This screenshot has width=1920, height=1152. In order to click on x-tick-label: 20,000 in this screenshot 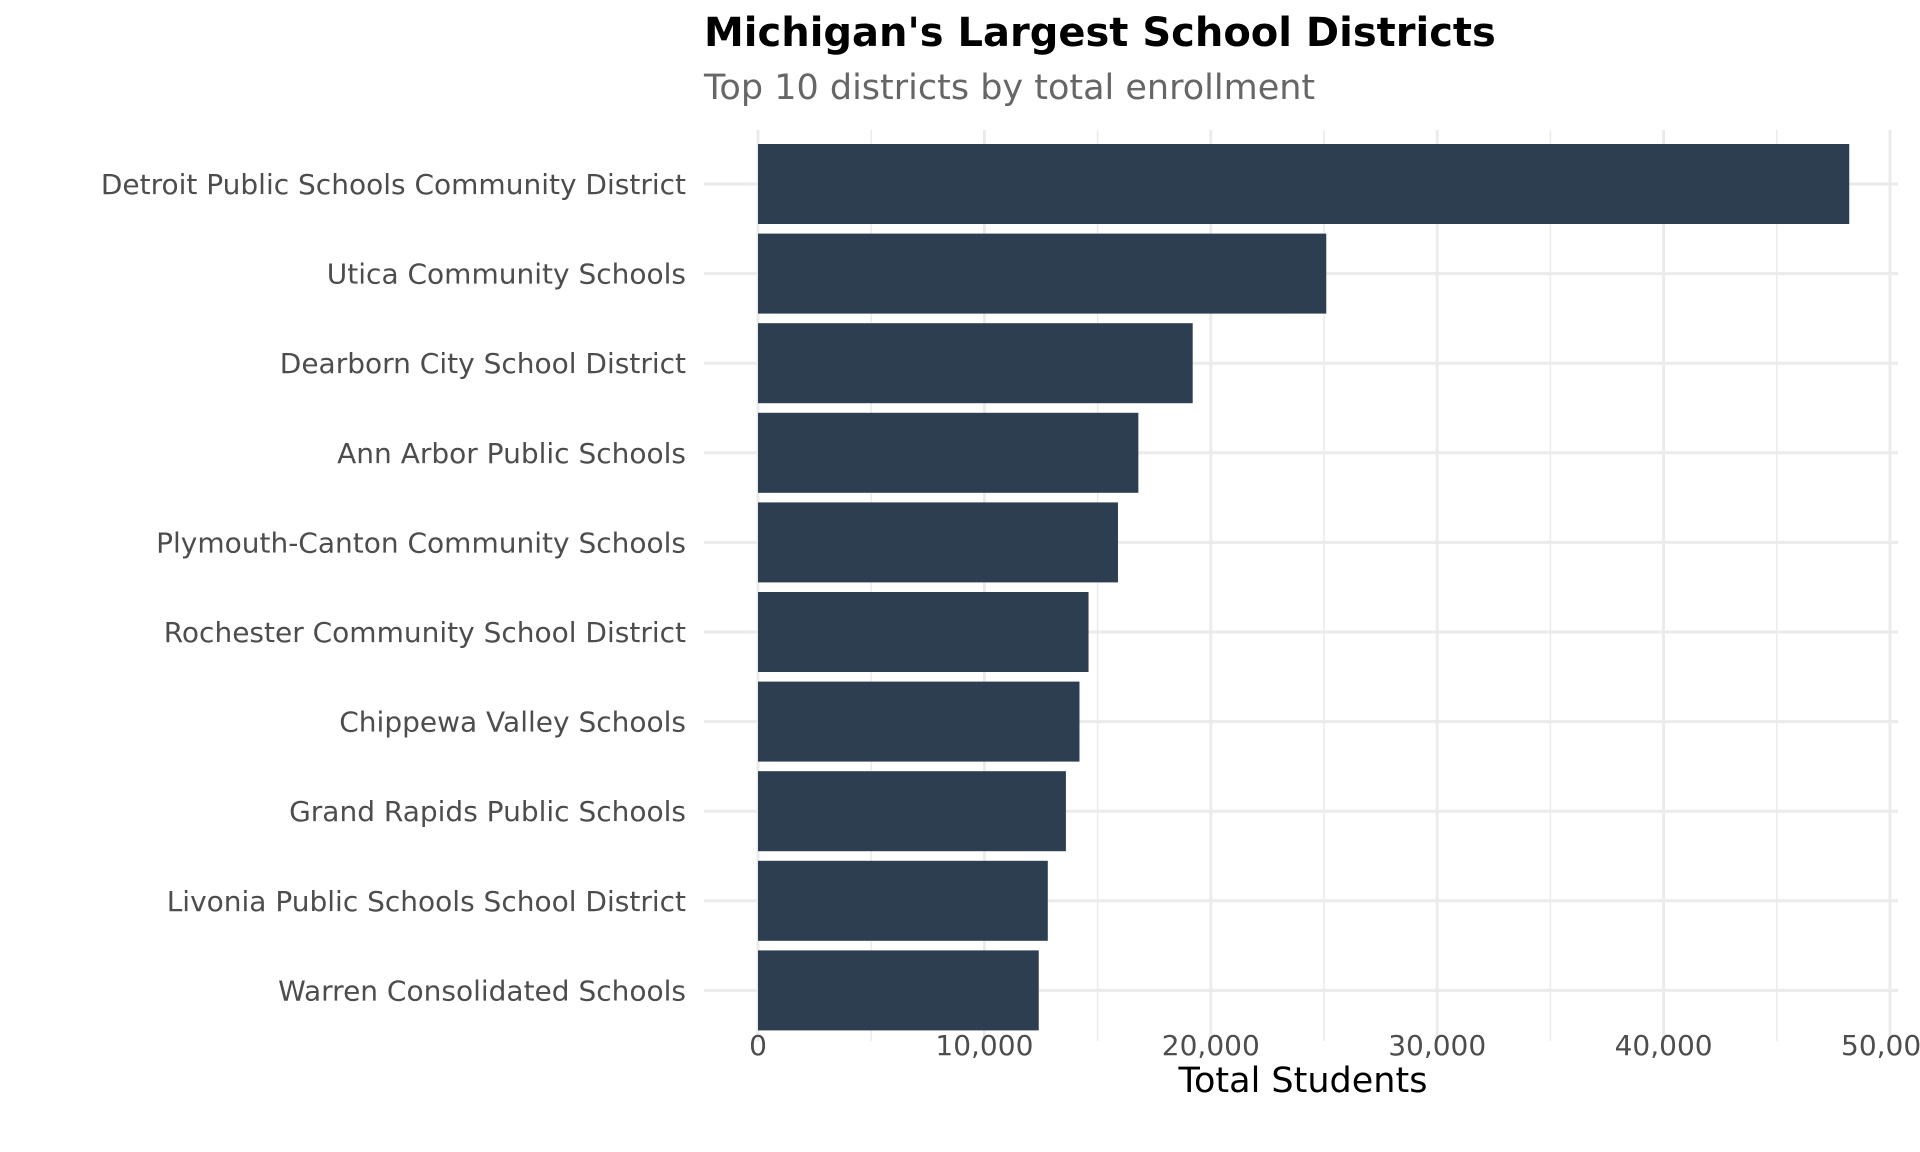, I will do `click(1211, 1045)`.